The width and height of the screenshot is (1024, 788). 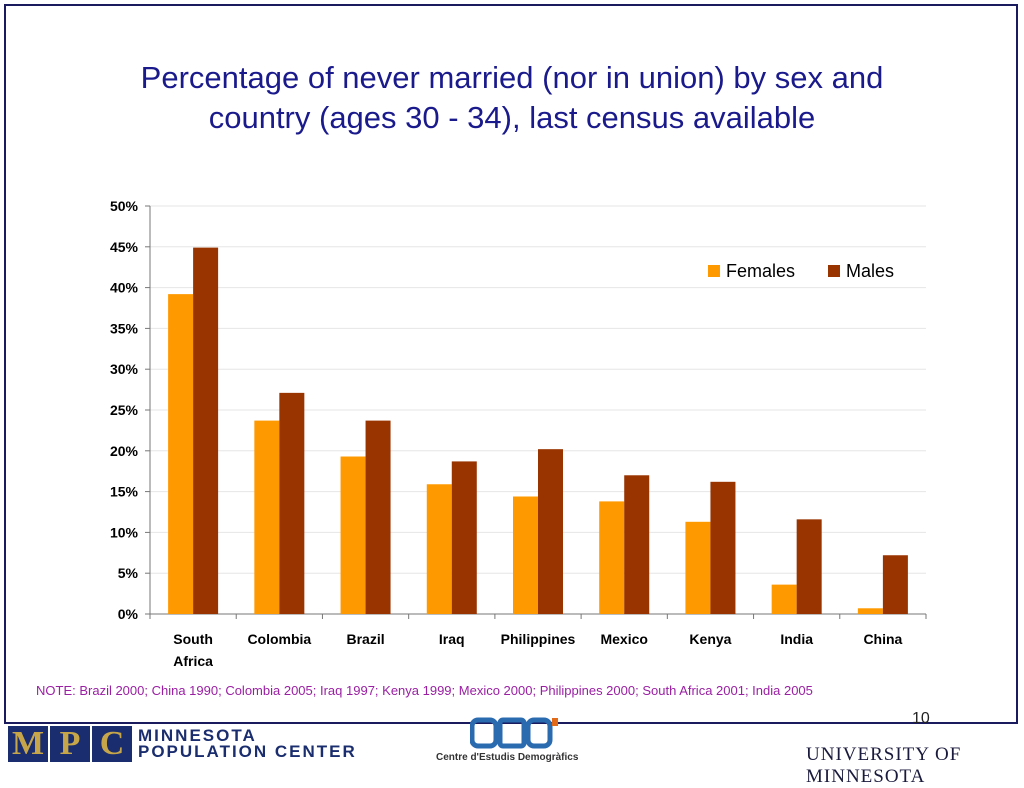 What do you see at coordinates (128, 614) in the screenshot?
I see `y-tick-label: 0%` at bounding box center [128, 614].